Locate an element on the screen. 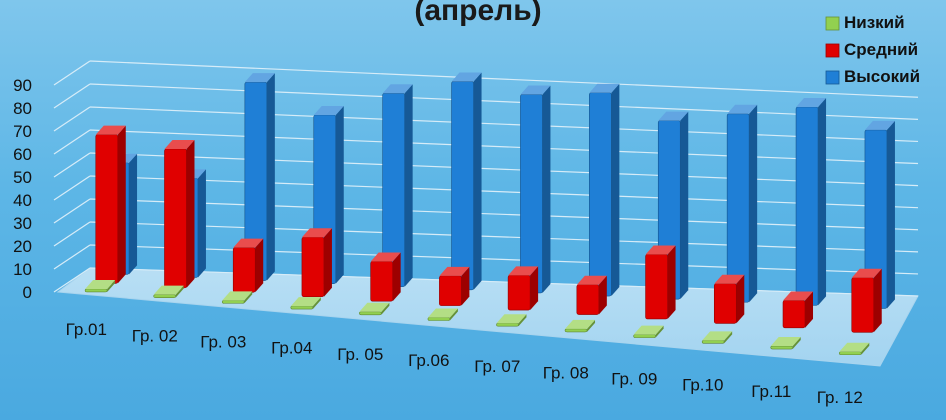 The height and width of the screenshot is (420, 946). y-tick-label: 80 is located at coordinates (22, 108).